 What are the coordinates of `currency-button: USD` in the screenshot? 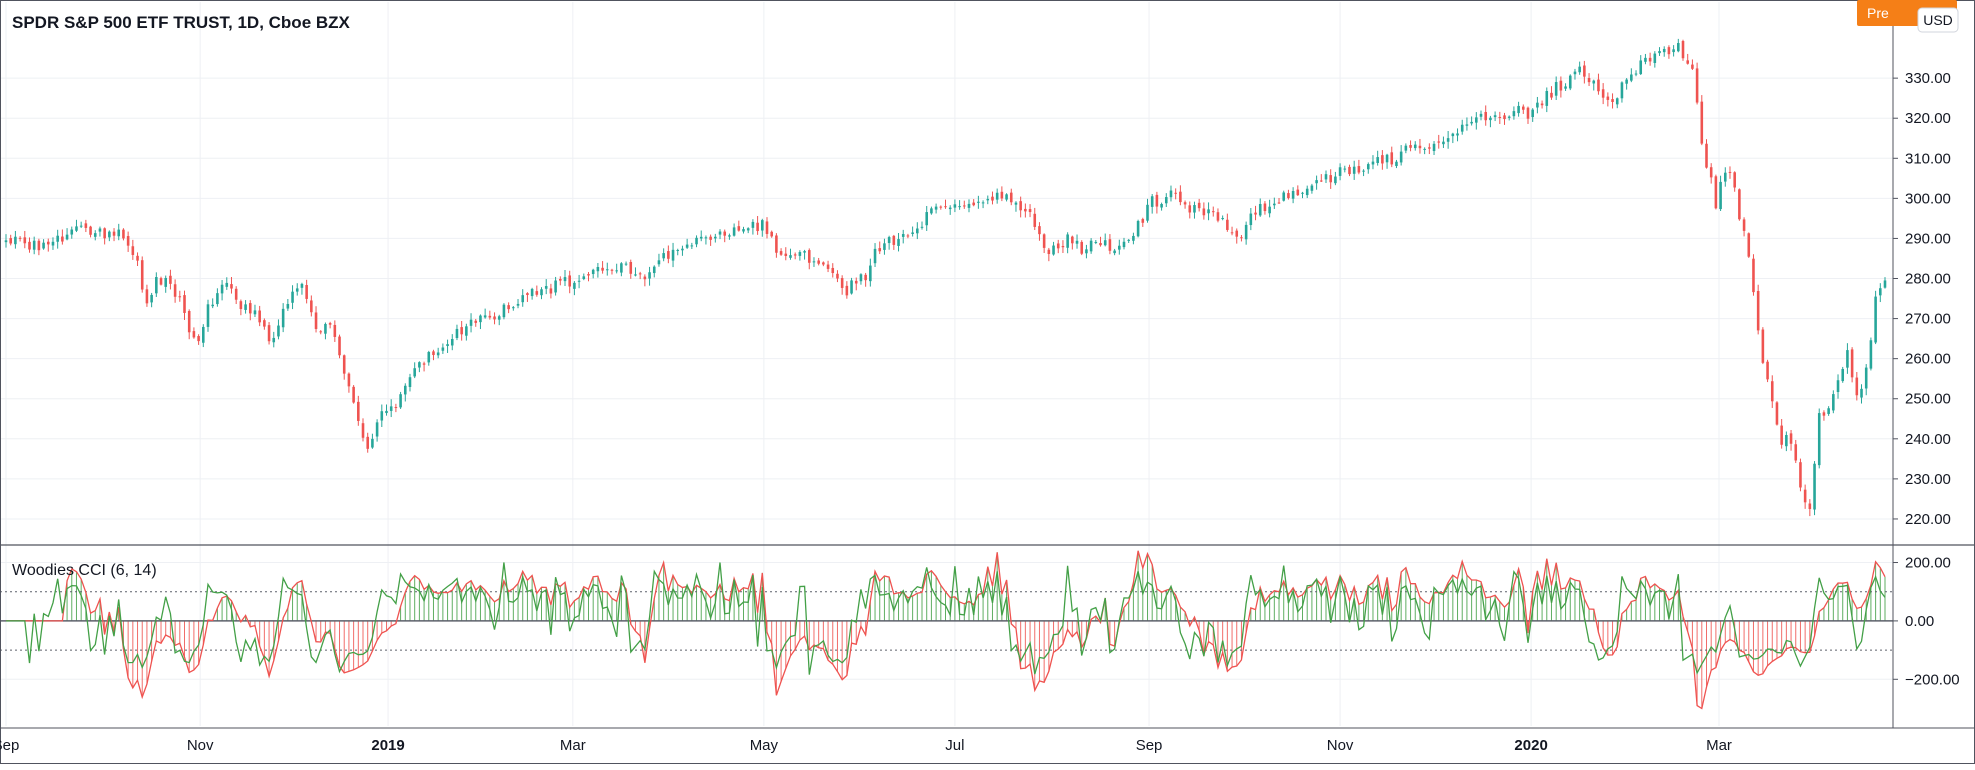 It's located at (1938, 20).